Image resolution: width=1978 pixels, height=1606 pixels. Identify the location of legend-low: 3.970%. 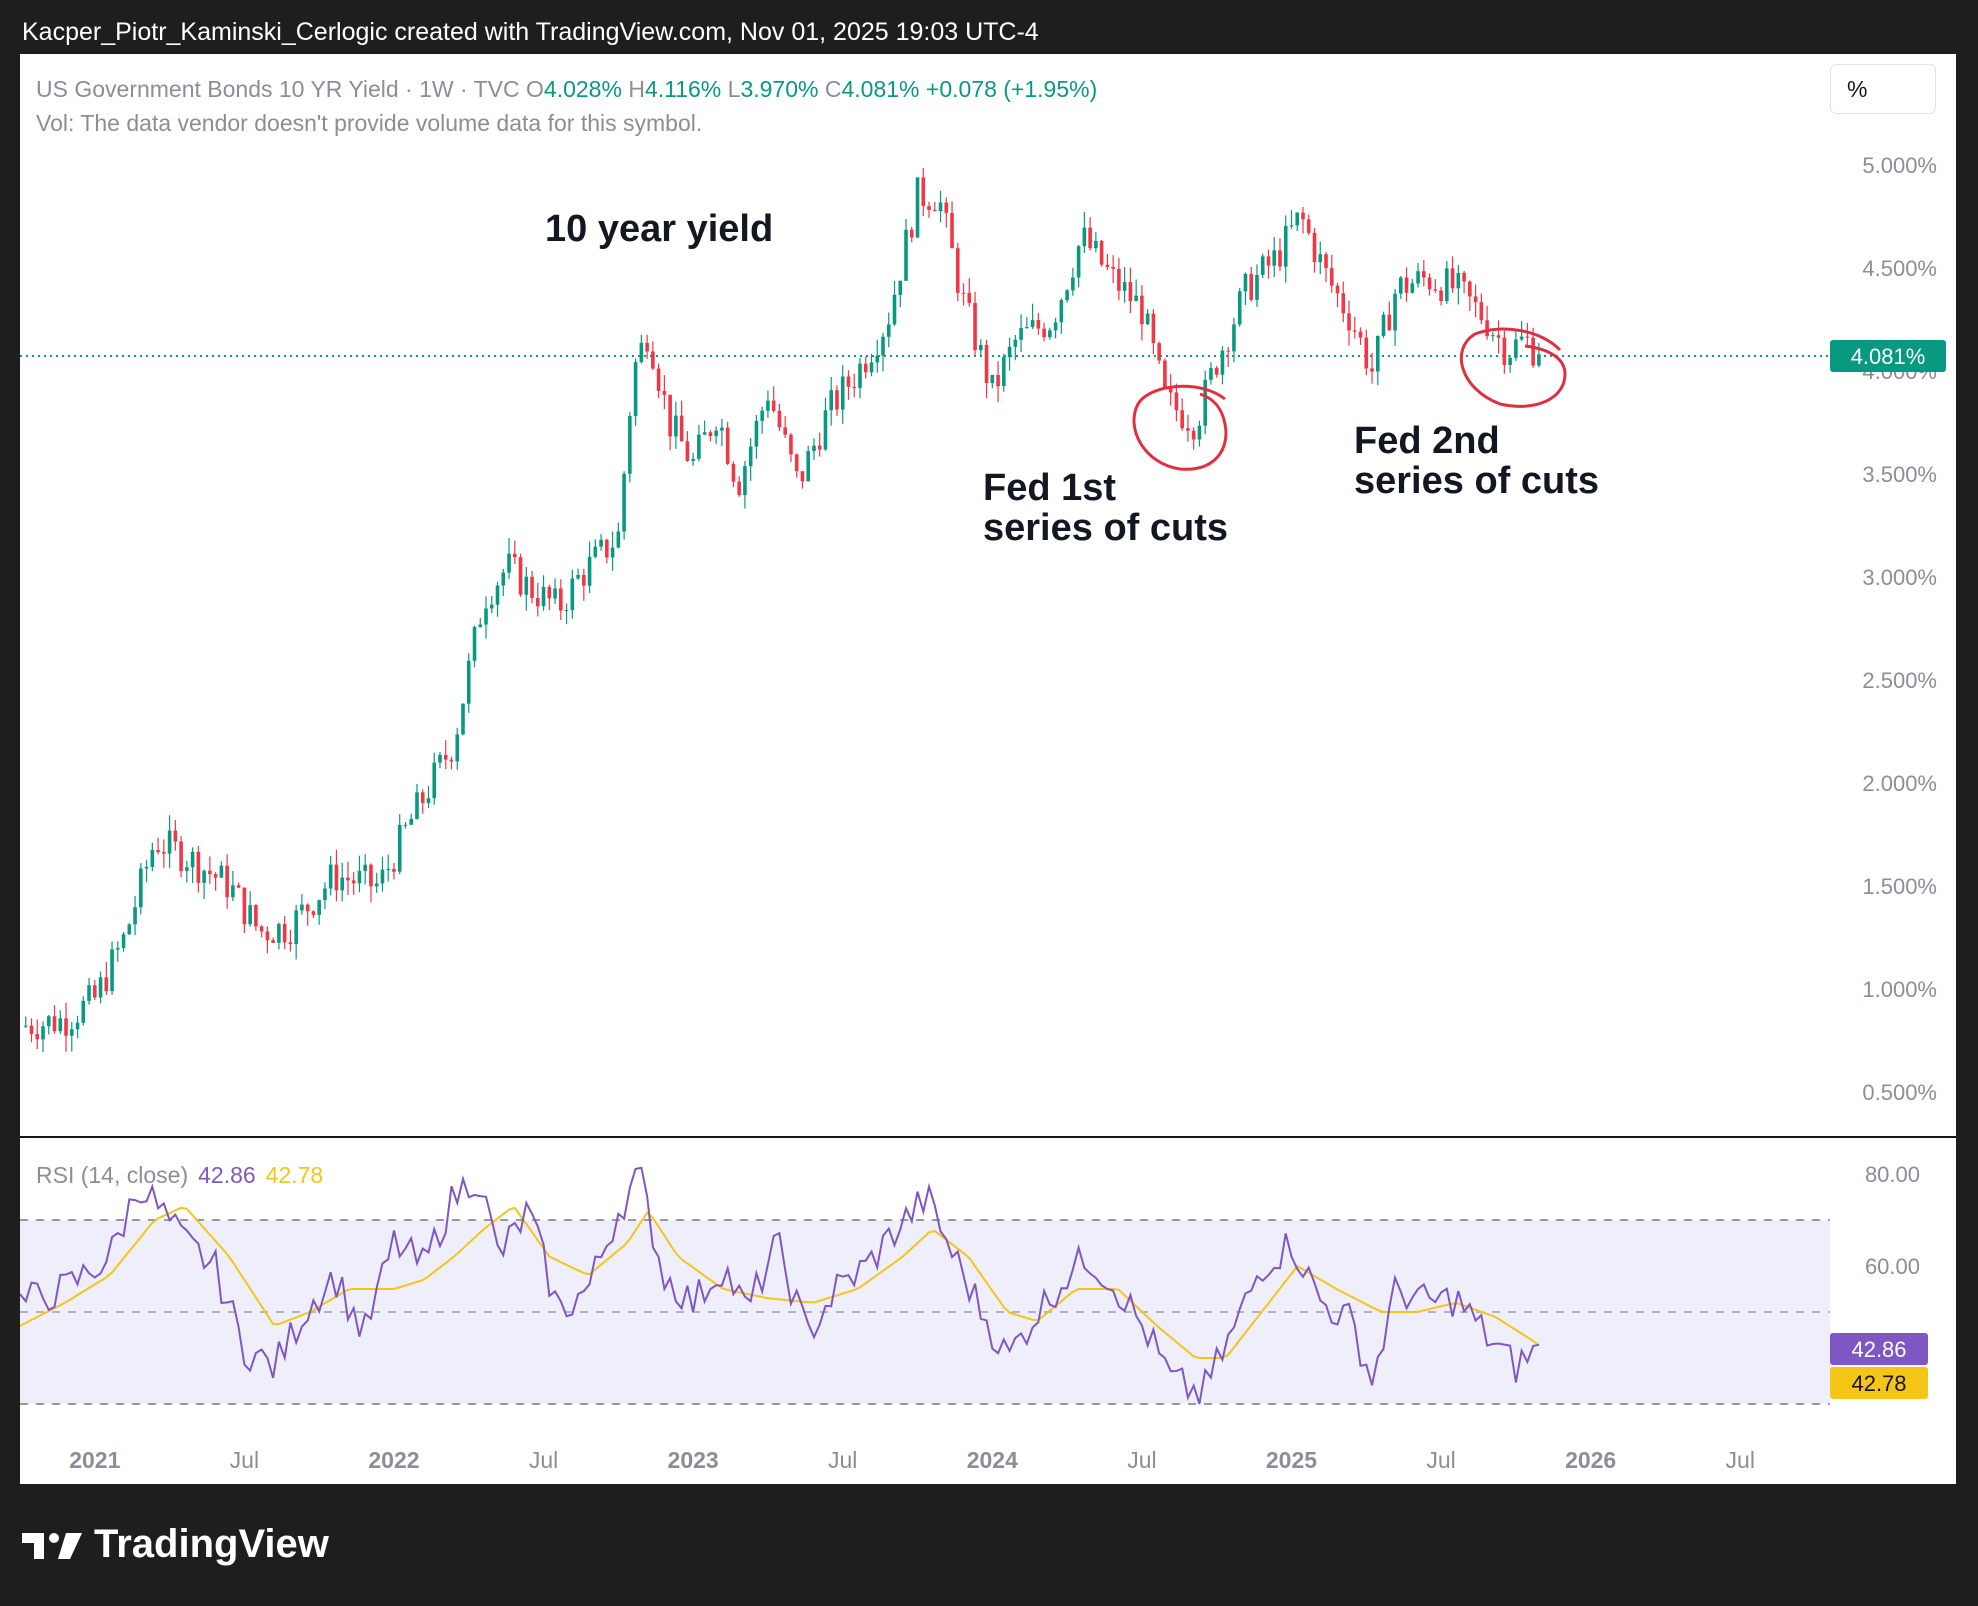
(779, 89).